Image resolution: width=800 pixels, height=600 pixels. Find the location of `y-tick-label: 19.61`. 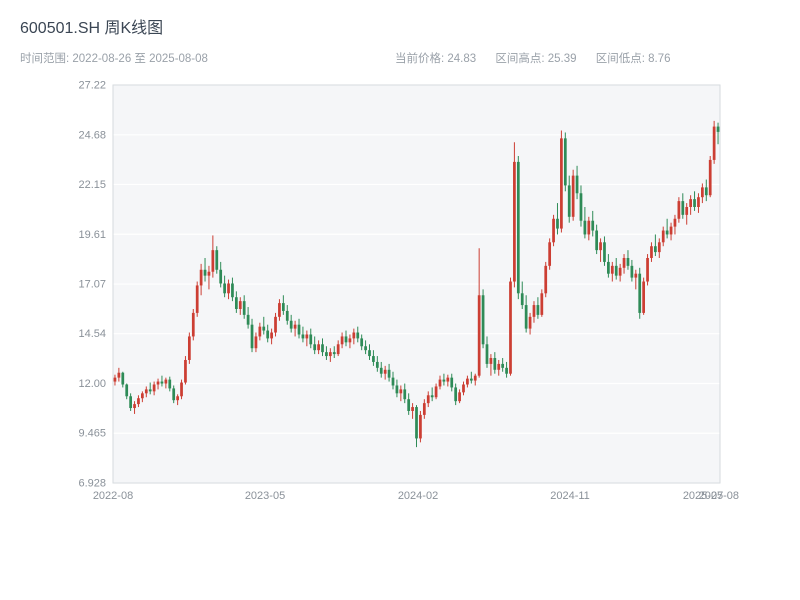

y-tick-label: 19.61 is located at coordinates (92, 235).